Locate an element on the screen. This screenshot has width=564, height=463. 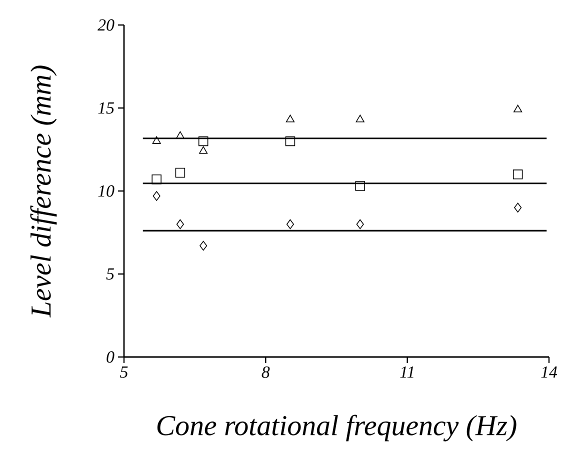
y-tick-label: 20 is located at coordinates (106, 25).